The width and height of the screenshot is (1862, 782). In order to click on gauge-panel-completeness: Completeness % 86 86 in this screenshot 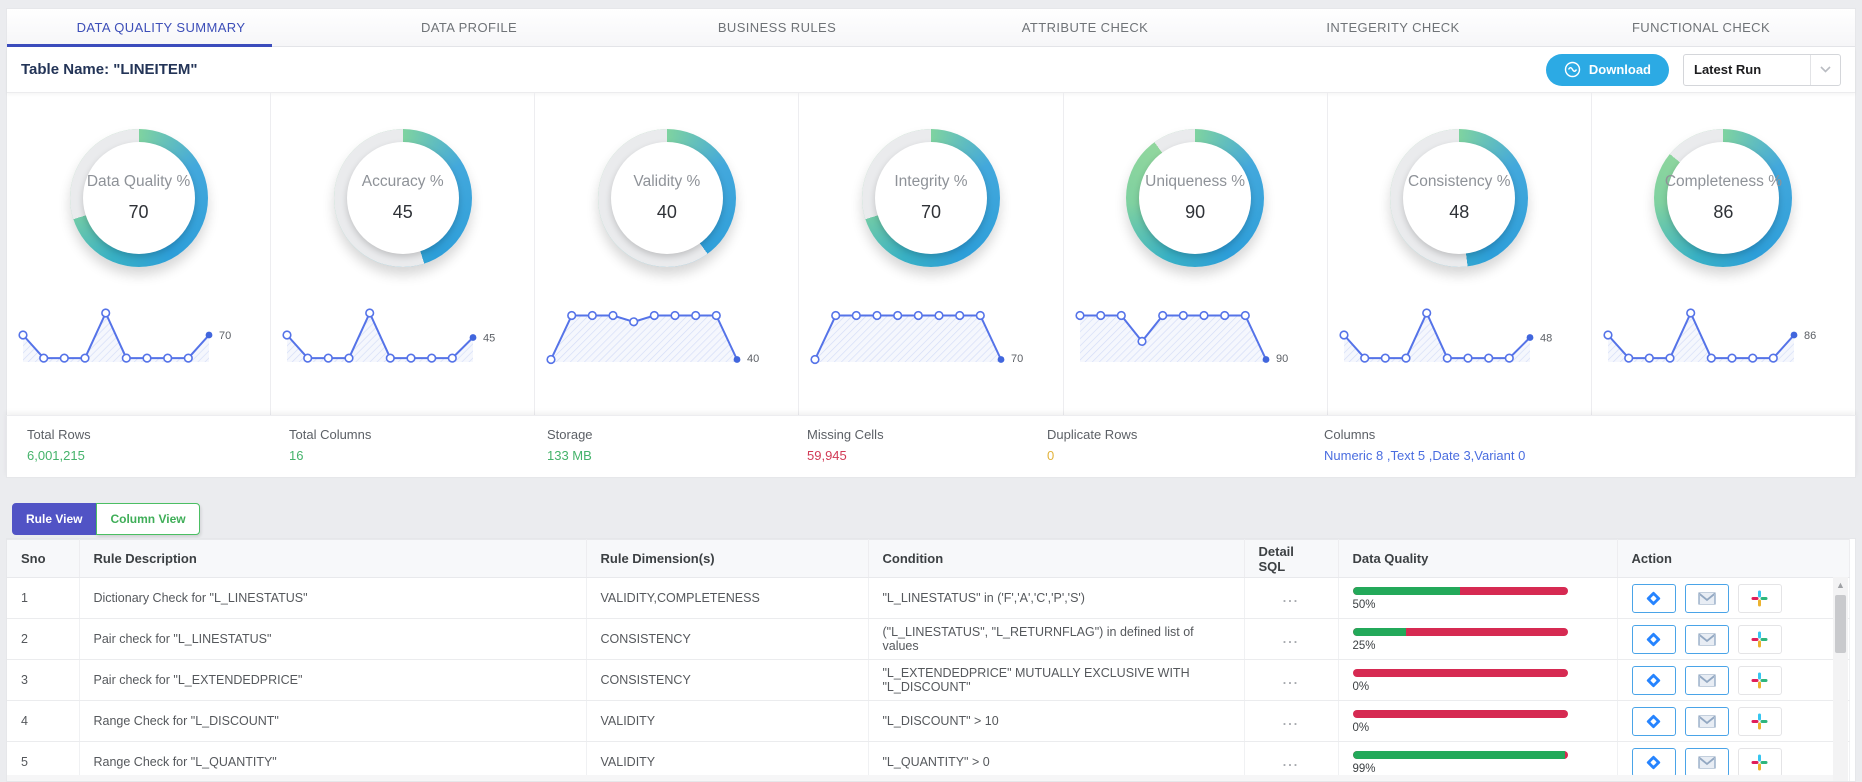, I will do `click(1722, 254)`.